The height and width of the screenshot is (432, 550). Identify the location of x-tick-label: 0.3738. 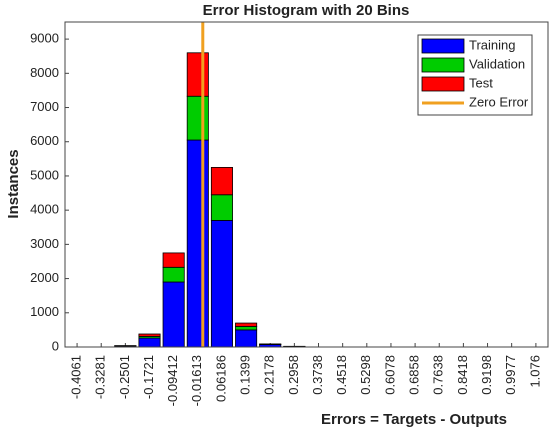
(317, 375).